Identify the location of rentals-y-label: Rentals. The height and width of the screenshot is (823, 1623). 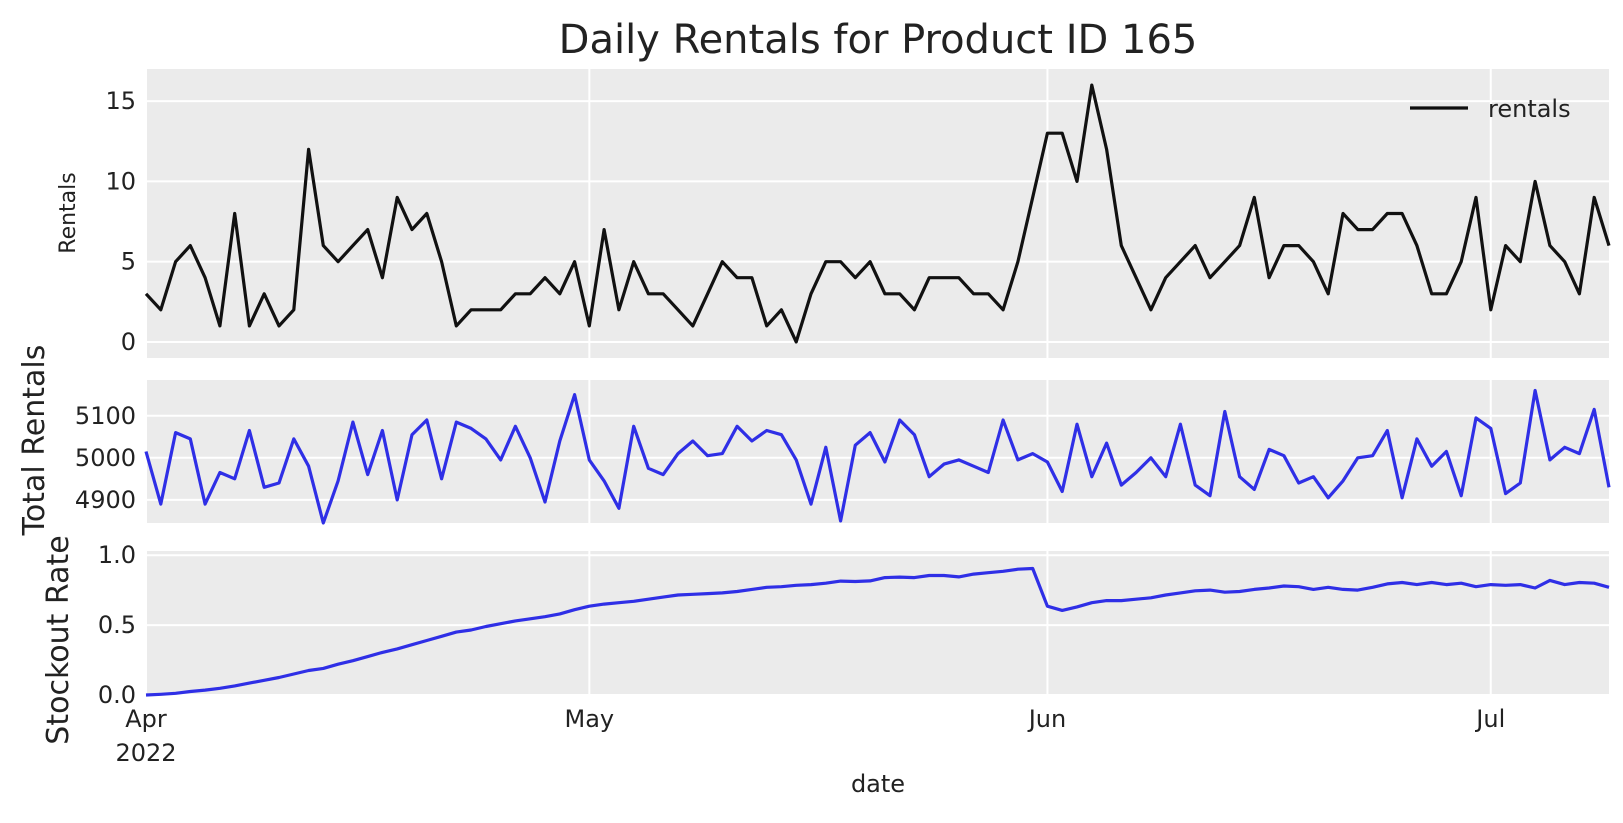
(68, 212).